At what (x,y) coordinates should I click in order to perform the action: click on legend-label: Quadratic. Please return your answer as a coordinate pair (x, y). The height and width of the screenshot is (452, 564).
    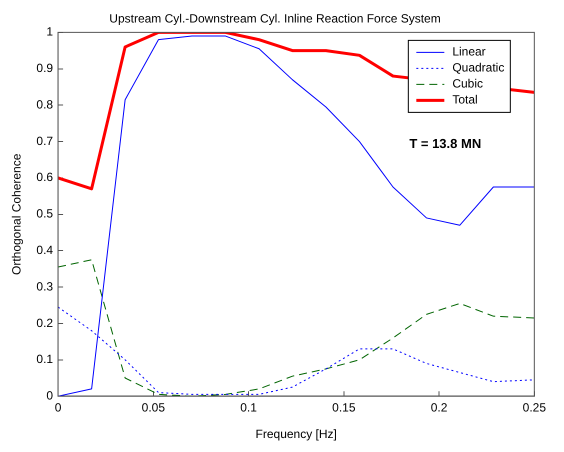
    Looking at the image, I should click on (478, 67).